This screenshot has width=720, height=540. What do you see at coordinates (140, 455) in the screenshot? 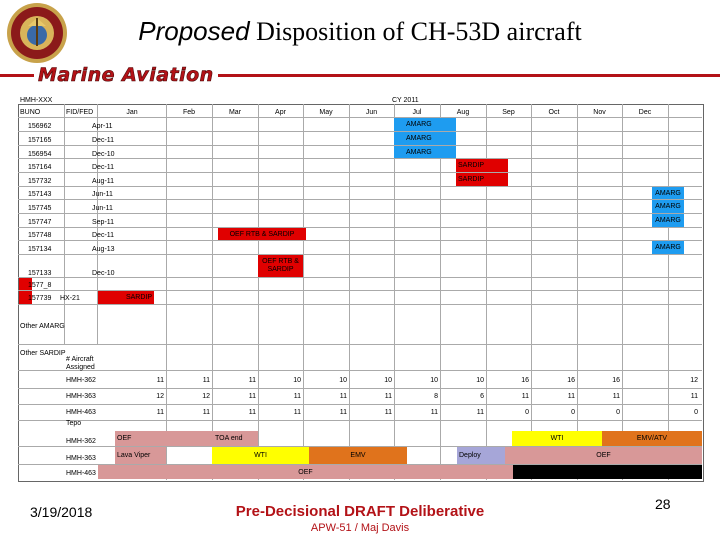
I see `tempo-segment: Lava Viper` at bounding box center [140, 455].